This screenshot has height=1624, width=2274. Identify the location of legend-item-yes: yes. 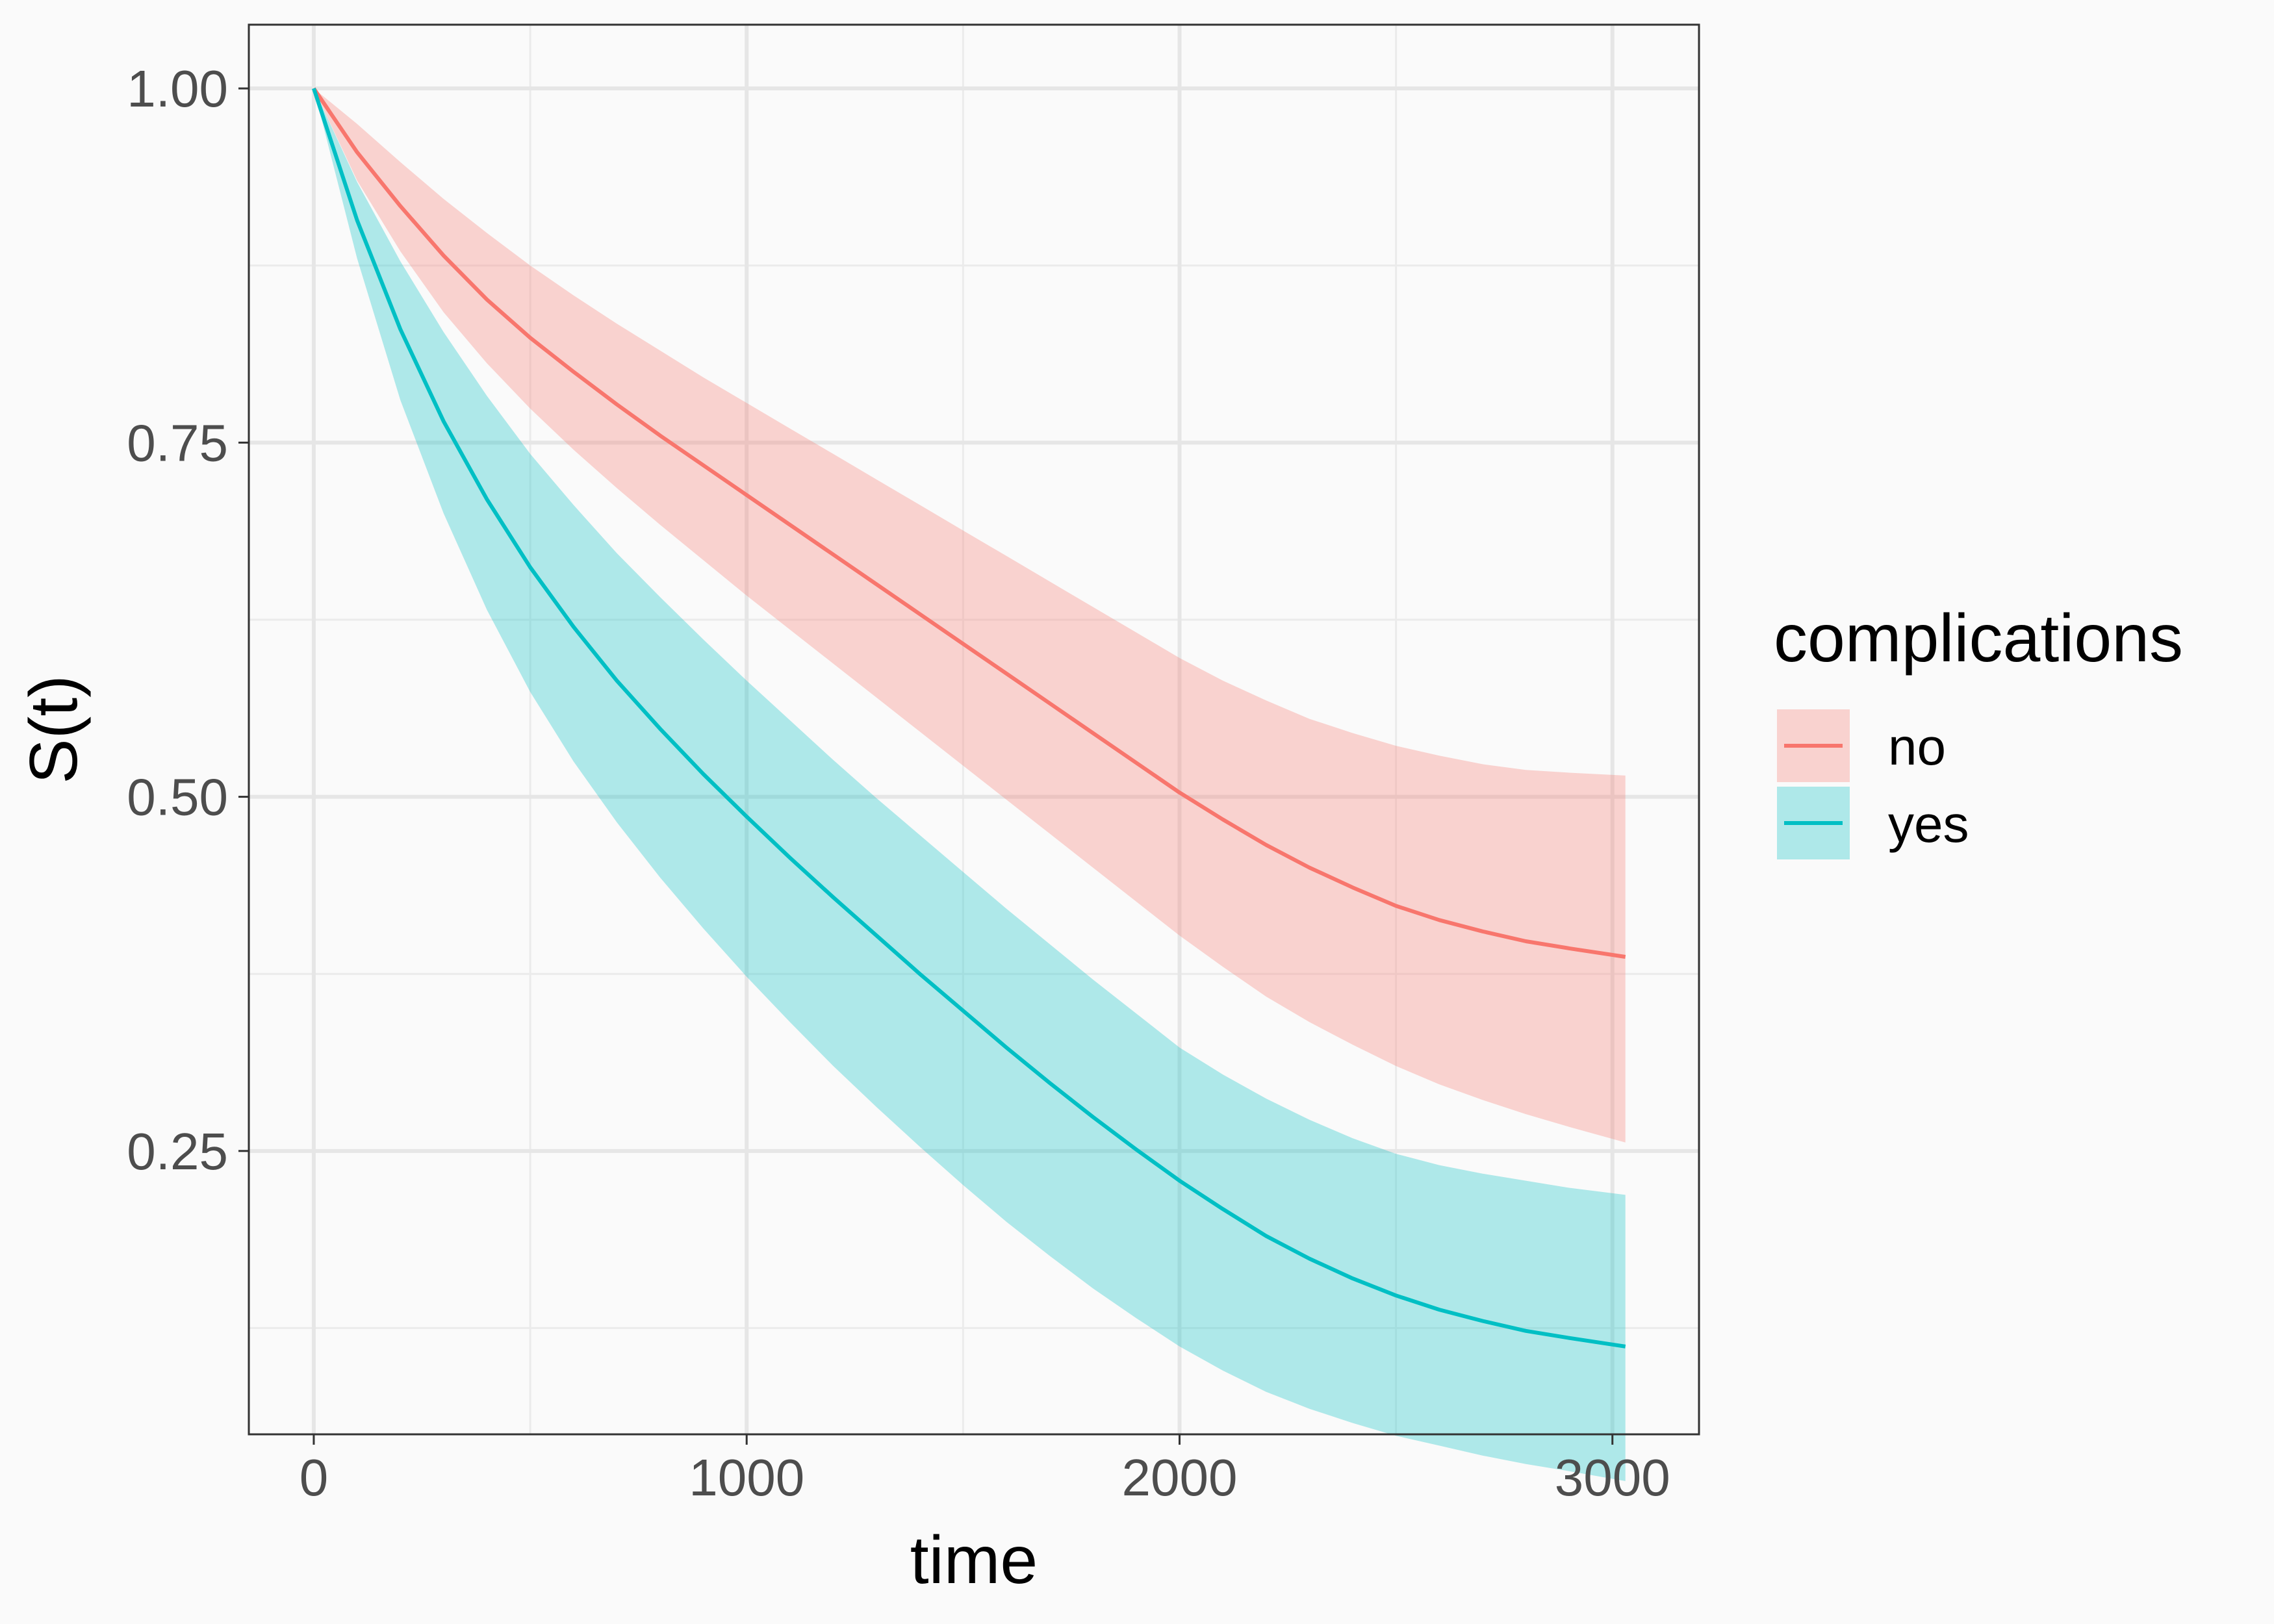
(1873, 823).